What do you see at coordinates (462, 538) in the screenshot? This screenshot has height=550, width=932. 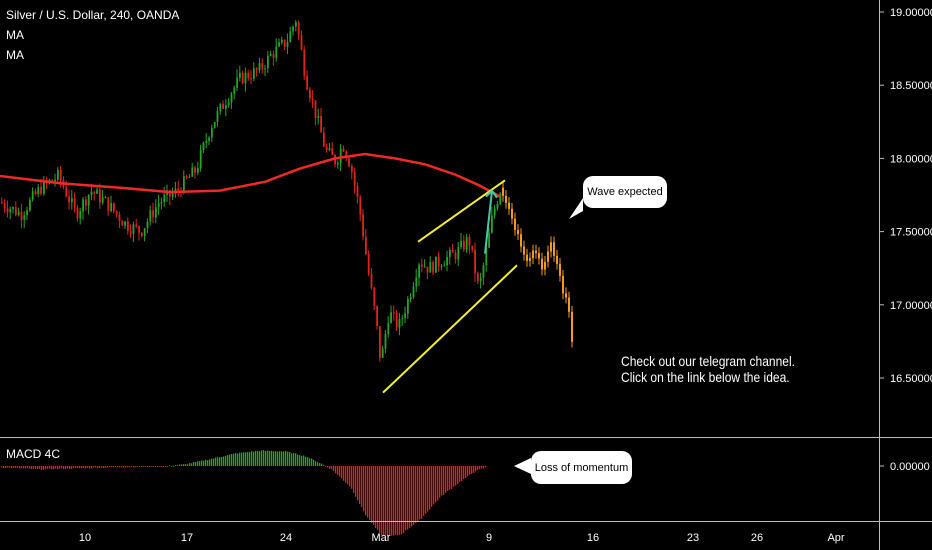 I see `time-axis: 10 17 24 Mar 9 16 23 26 Apr` at bounding box center [462, 538].